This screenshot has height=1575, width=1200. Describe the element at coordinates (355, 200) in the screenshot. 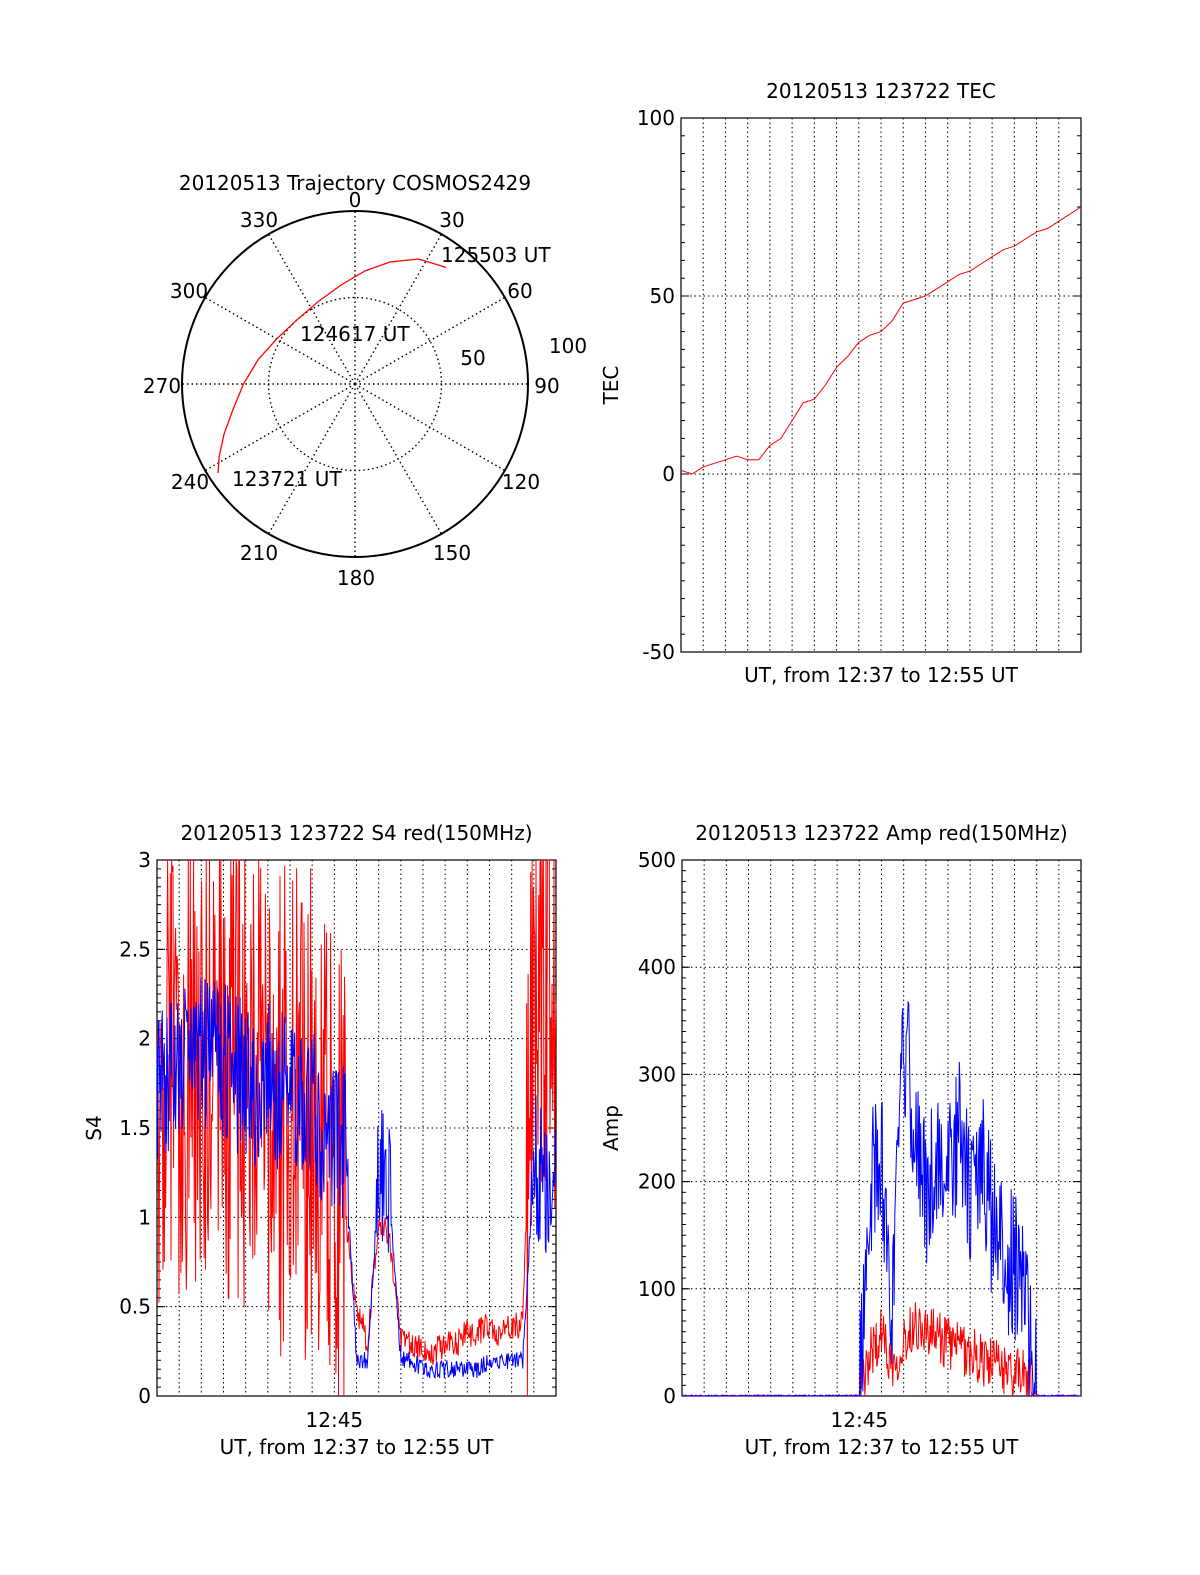

I see `polar-angle-label: 0` at that location.